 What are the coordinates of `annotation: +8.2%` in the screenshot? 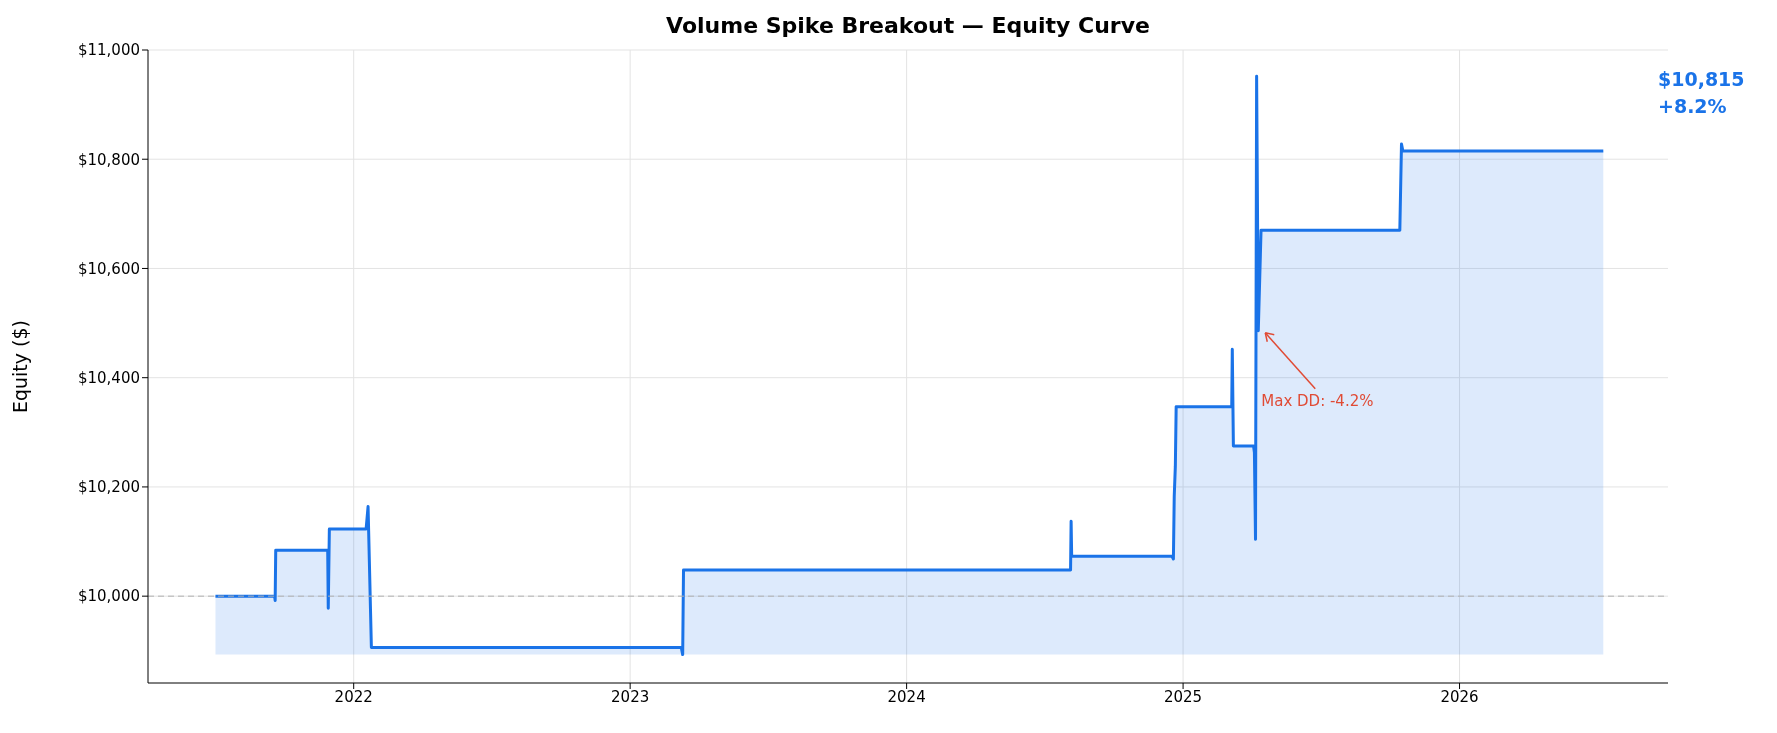 It's located at (1692, 106).